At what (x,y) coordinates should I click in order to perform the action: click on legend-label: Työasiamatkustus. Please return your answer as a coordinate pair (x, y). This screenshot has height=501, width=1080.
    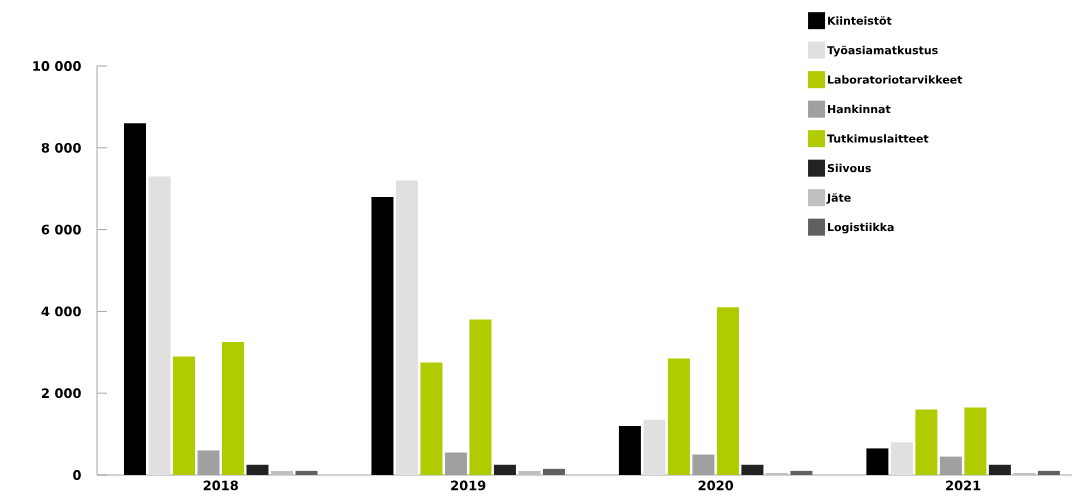
    Looking at the image, I should click on (882, 51).